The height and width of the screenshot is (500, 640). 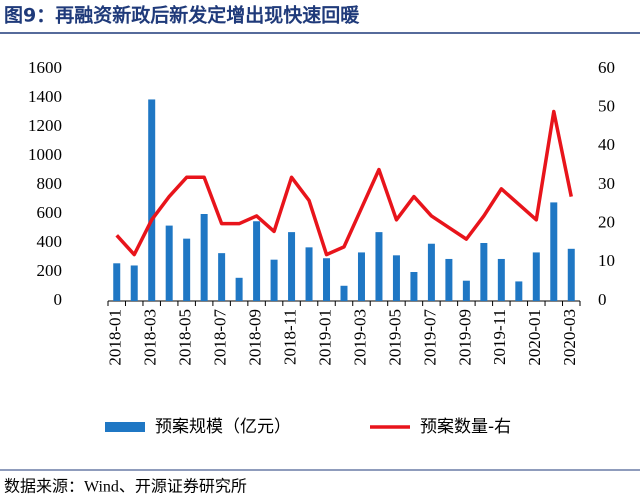 I want to click on y-tick-label: 600, so click(x=50, y=212).